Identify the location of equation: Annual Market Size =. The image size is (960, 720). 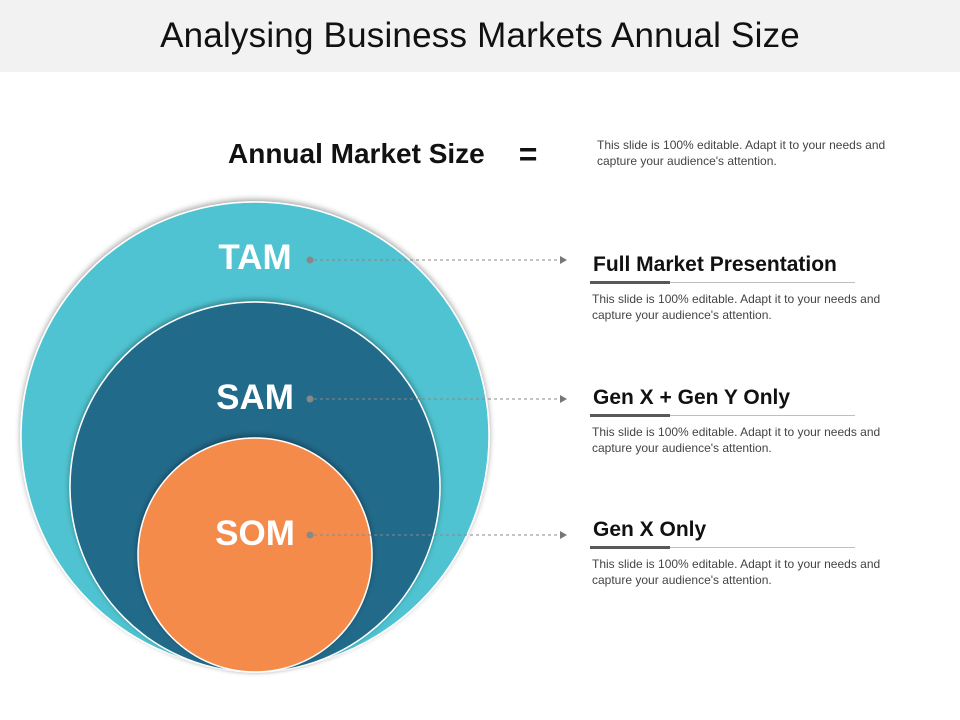
(382, 154).